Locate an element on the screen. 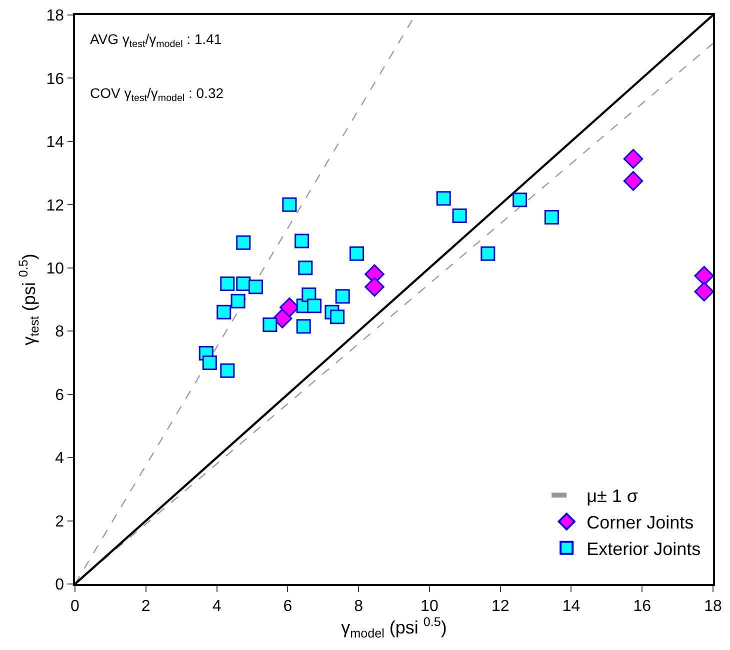 The width and height of the screenshot is (730, 650). x-tick-label: 10 is located at coordinates (429, 606).